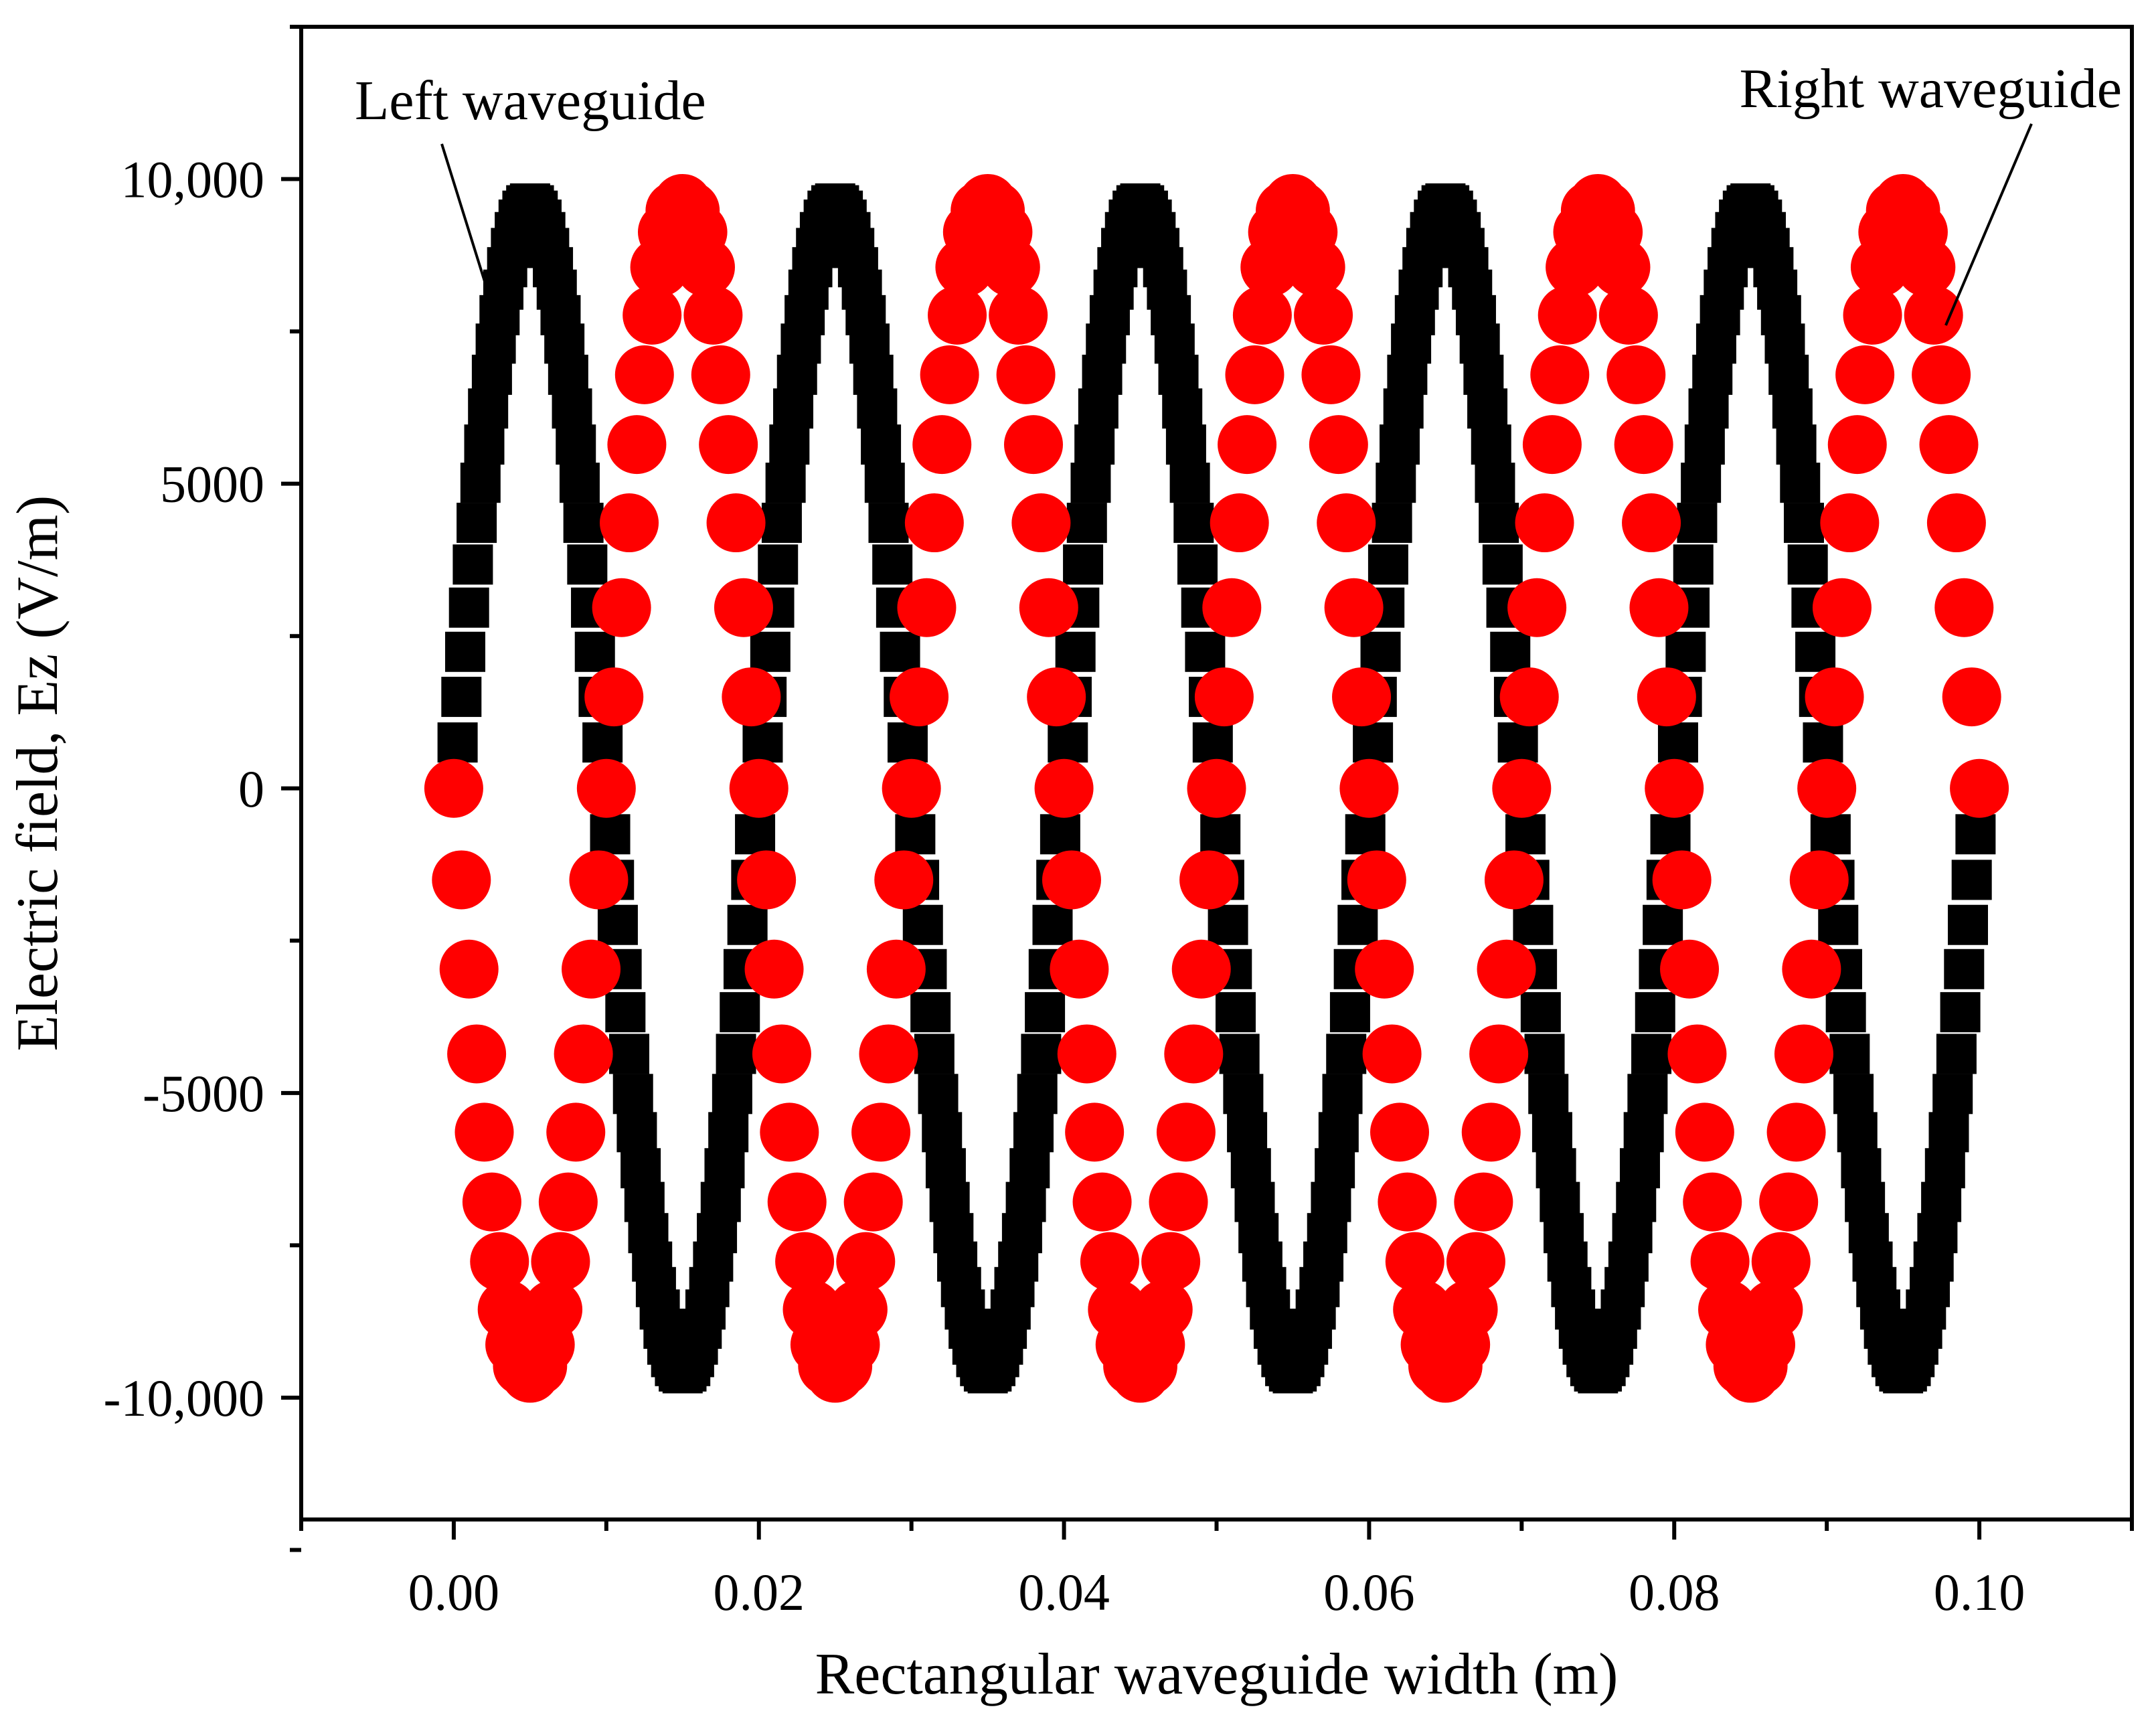 This screenshot has width=2156, height=1727. What do you see at coordinates (1979, 1592) in the screenshot?
I see `x-tick-label: 0.10` at bounding box center [1979, 1592].